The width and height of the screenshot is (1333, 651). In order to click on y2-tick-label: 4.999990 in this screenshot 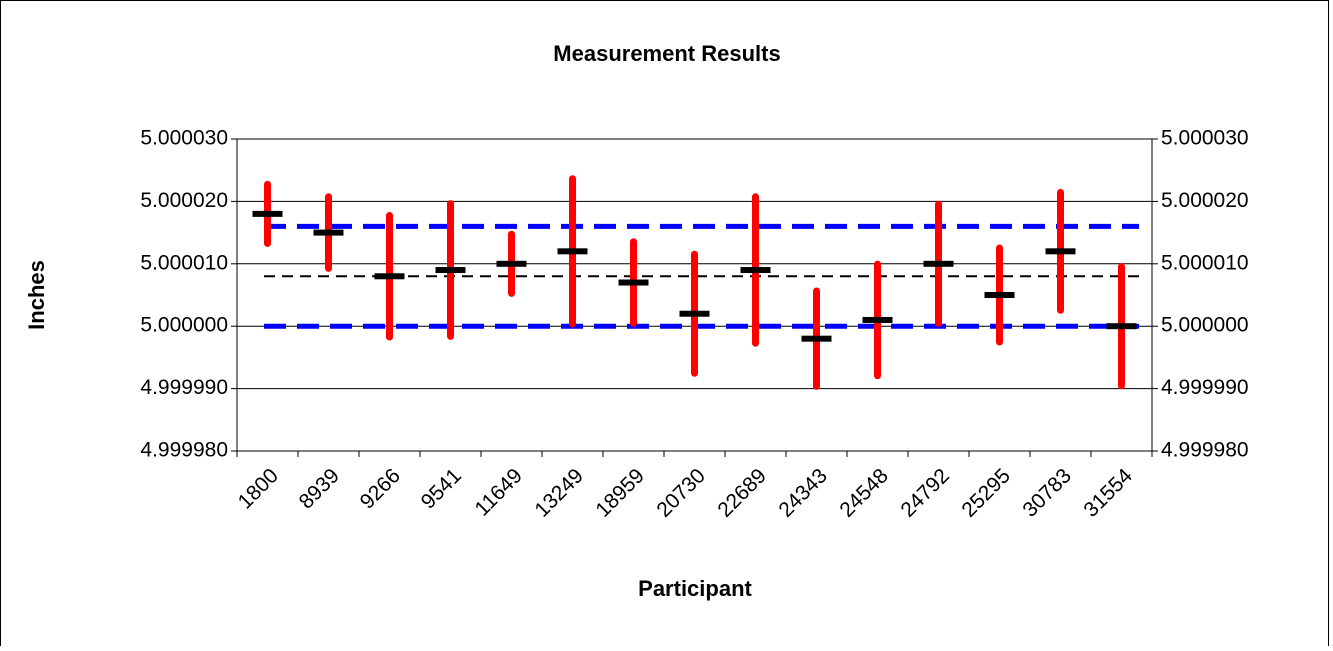, I will do `click(1205, 387)`.